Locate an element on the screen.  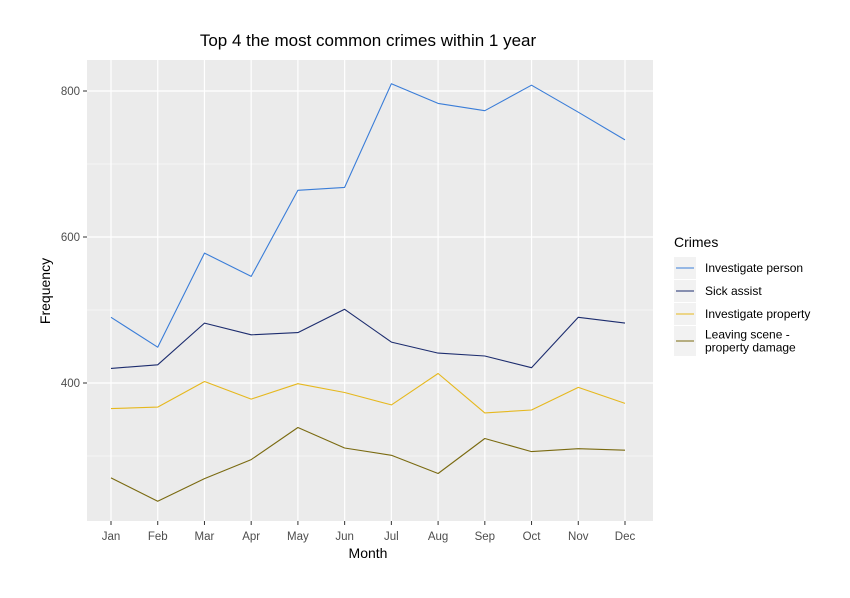
y-tick-label: 400 is located at coordinates (70, 384).